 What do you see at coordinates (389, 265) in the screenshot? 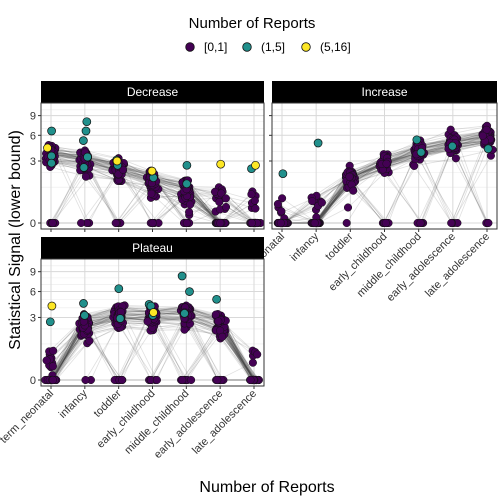
I see `x-tick-label: middle_childhood` at bounding box center [389, 265].